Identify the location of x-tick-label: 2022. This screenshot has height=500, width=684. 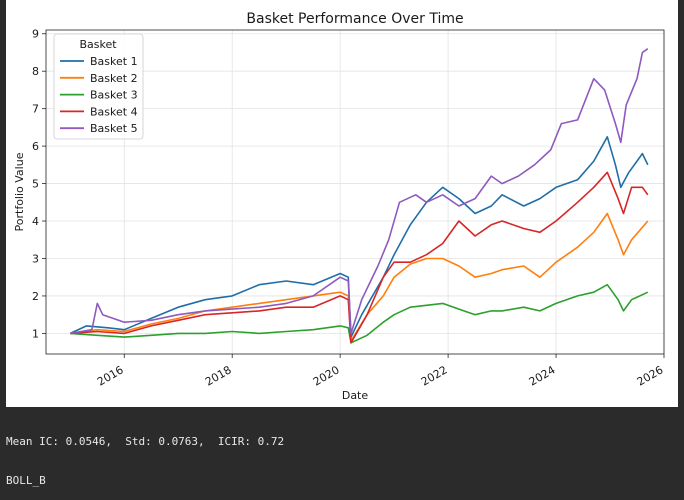
(434, 375).